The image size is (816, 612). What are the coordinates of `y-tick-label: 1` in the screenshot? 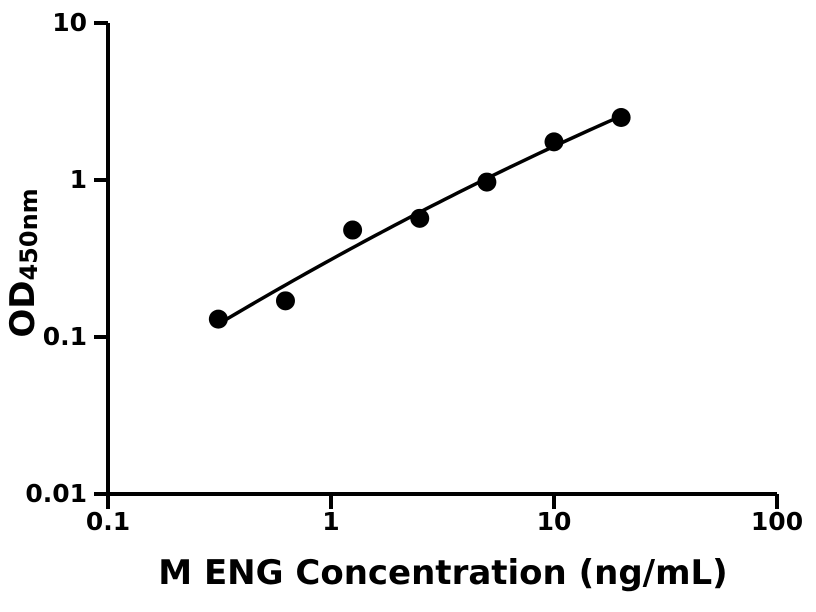 It's located at (78, 179).